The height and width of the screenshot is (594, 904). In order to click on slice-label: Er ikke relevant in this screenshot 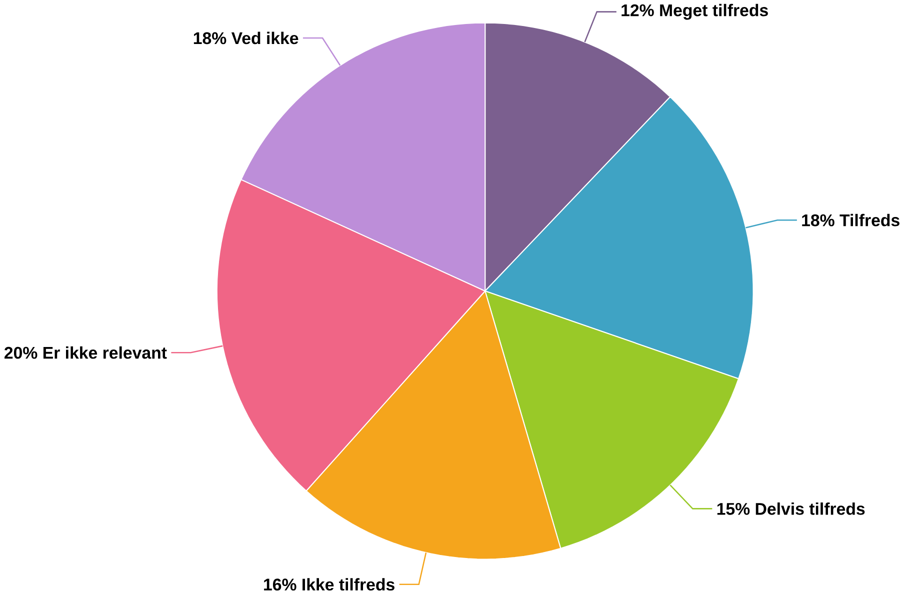, I will do `click(105, 352)`.